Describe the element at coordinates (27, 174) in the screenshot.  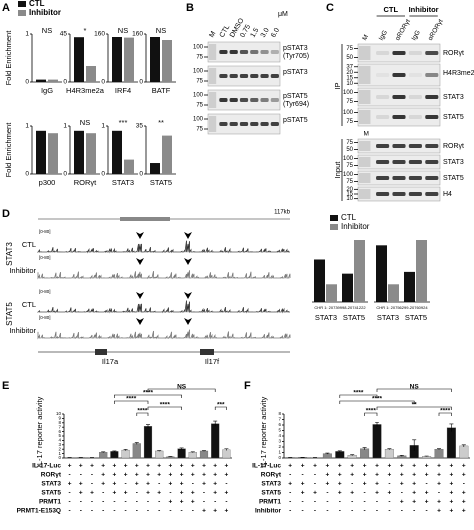
I see `y-tick-label: 0` at that location.